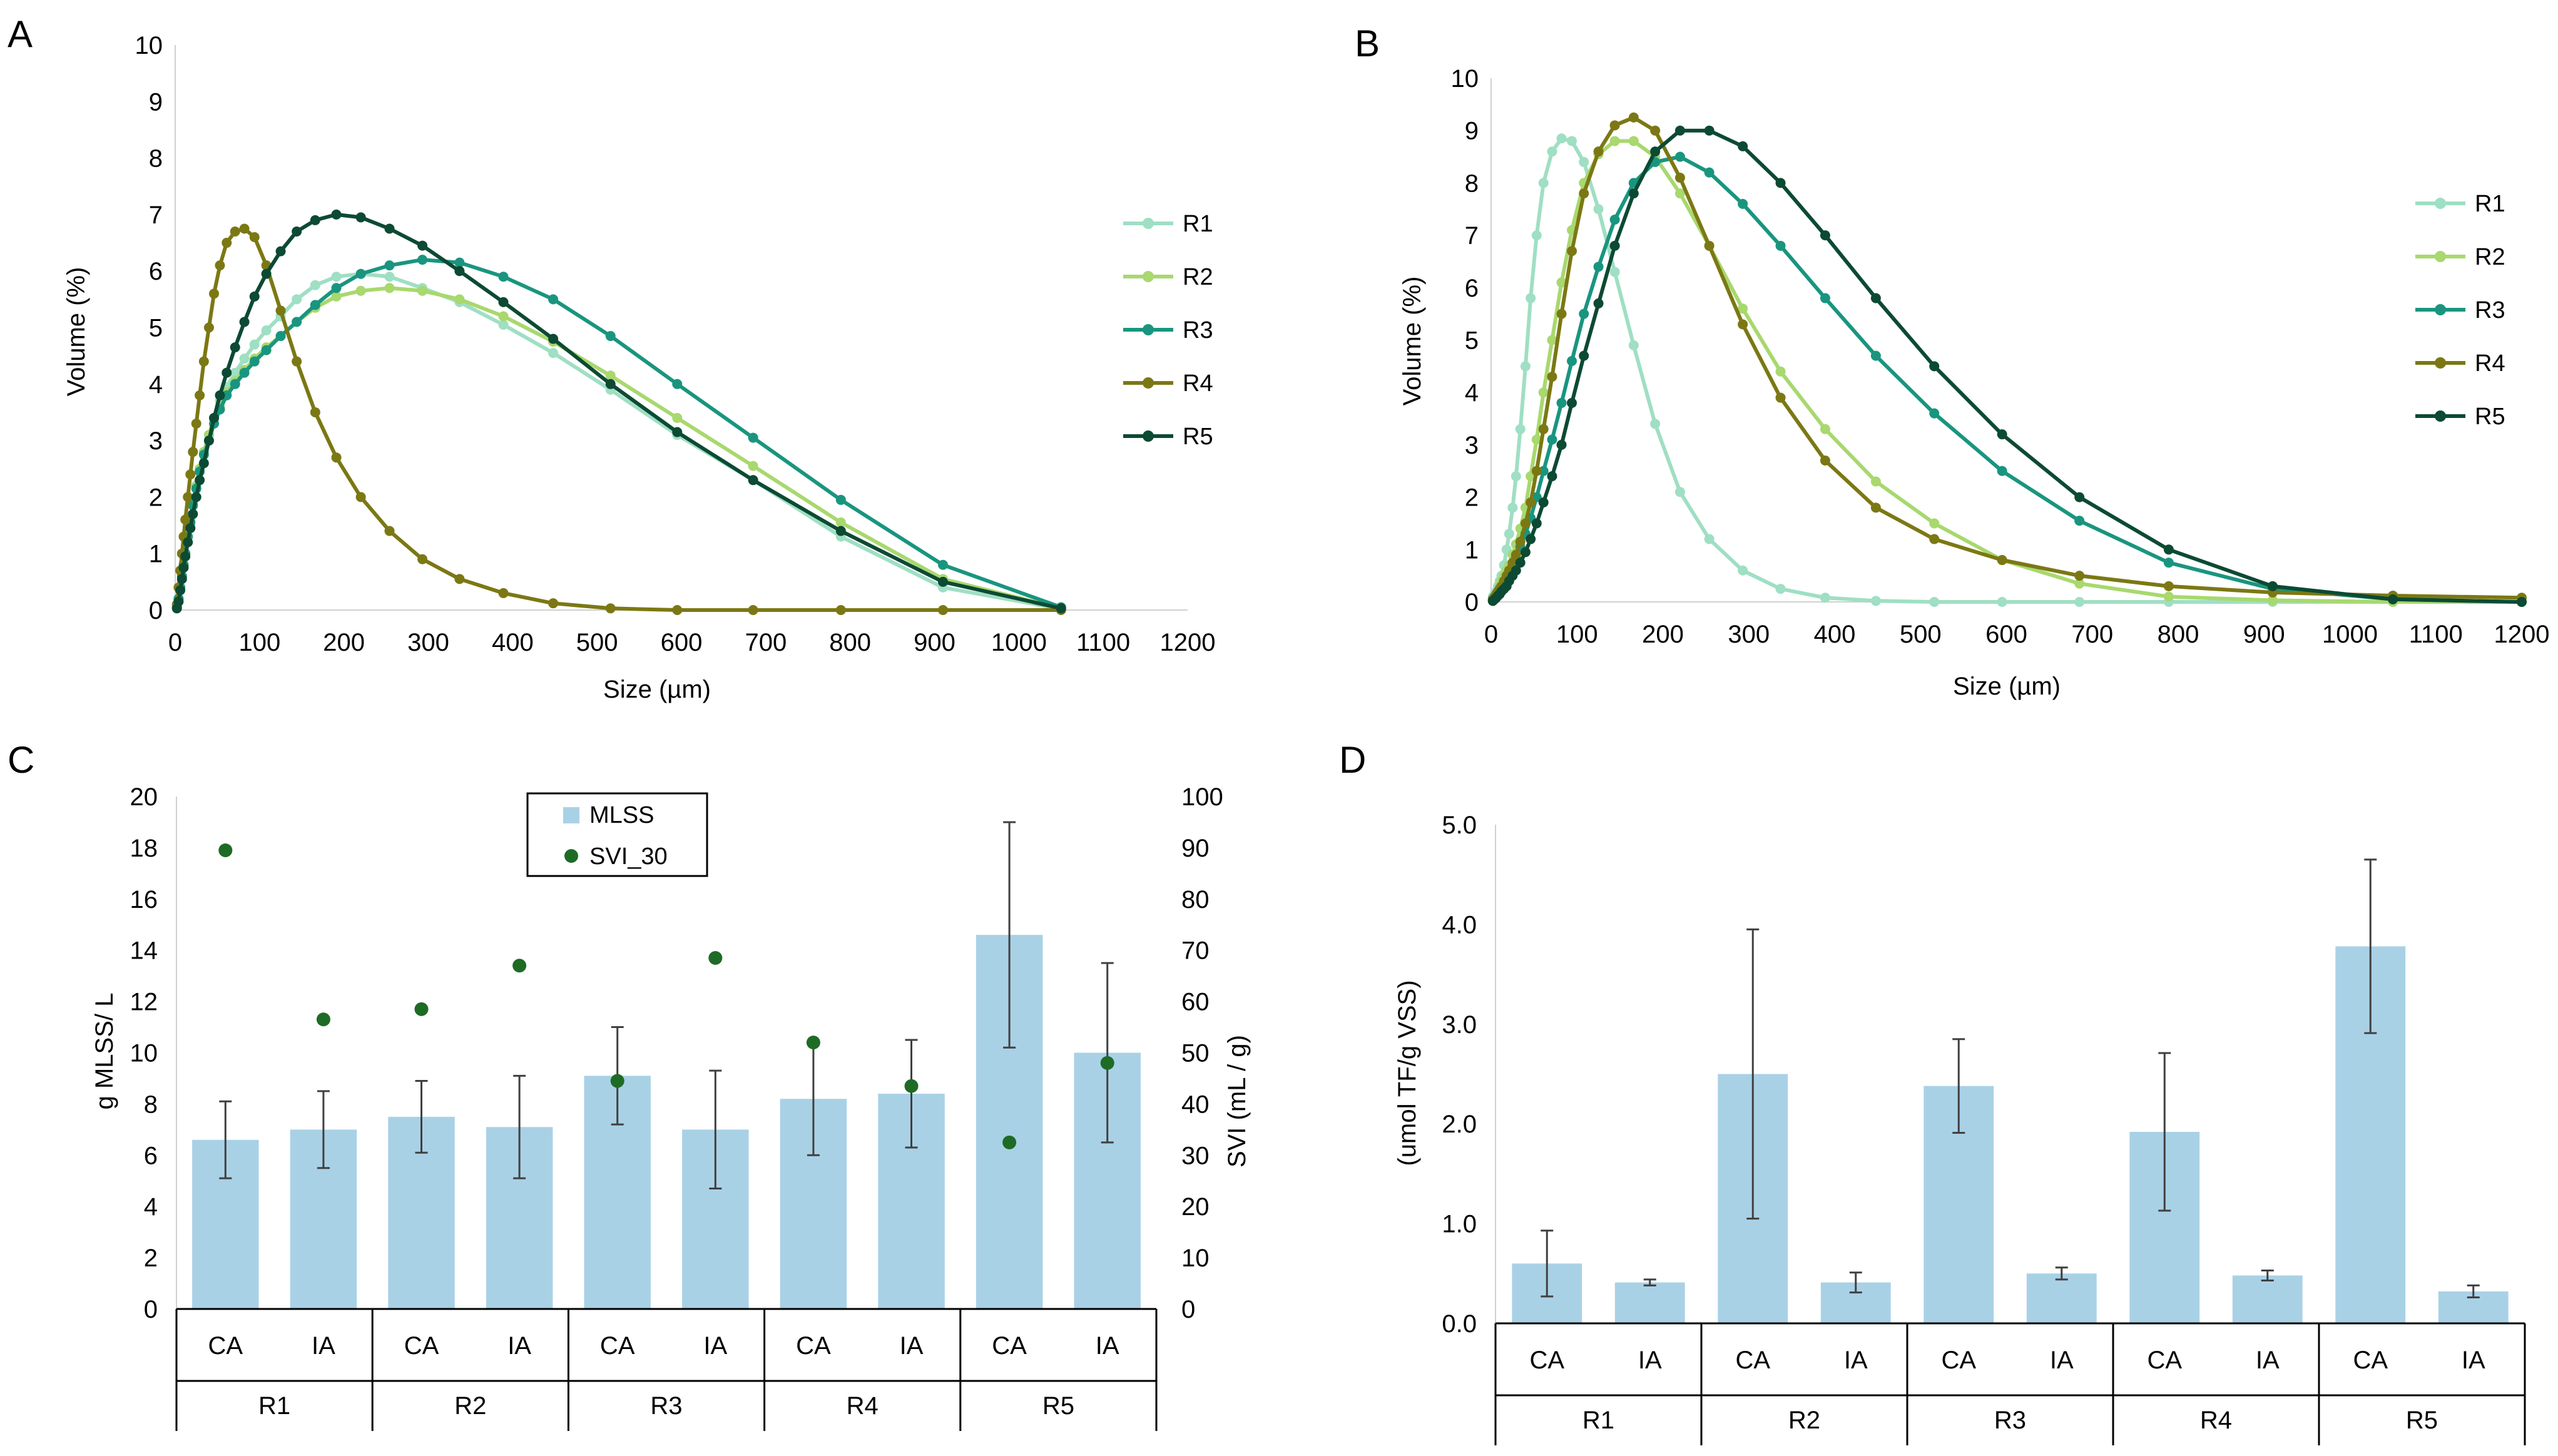 This screenshot has width=2558, height=1456. What do you see at coordinates (1188, 1310) in the screenshot?
I see `panel-c-ytick-right: 0` at bounding box center [1188, 1310].